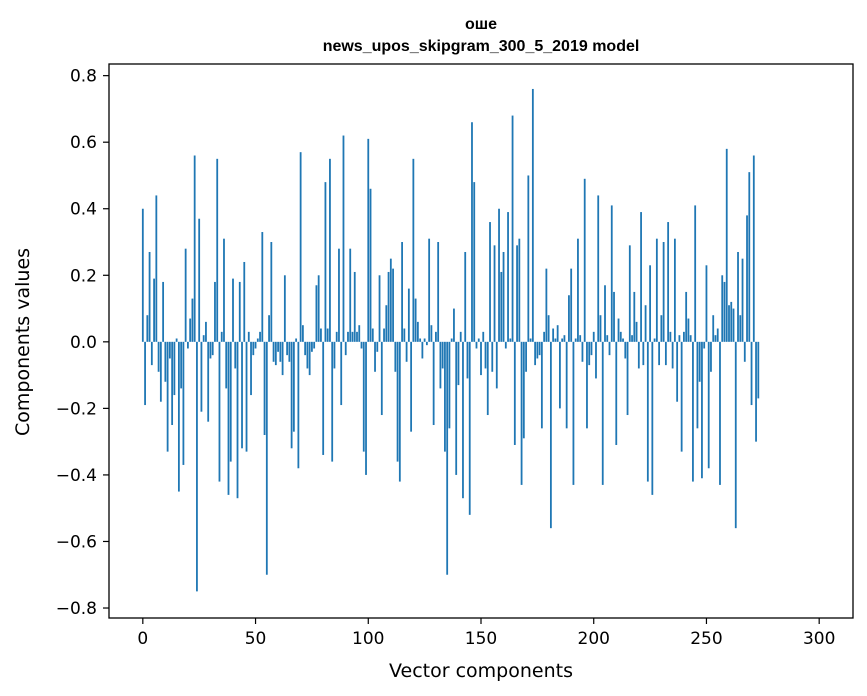 Image resolution: width=867 pixels, height=696 pixels. Describe the element at coordinates (83, 143) in the screenshot. I see `y-tick-label: 0.6` at that location.